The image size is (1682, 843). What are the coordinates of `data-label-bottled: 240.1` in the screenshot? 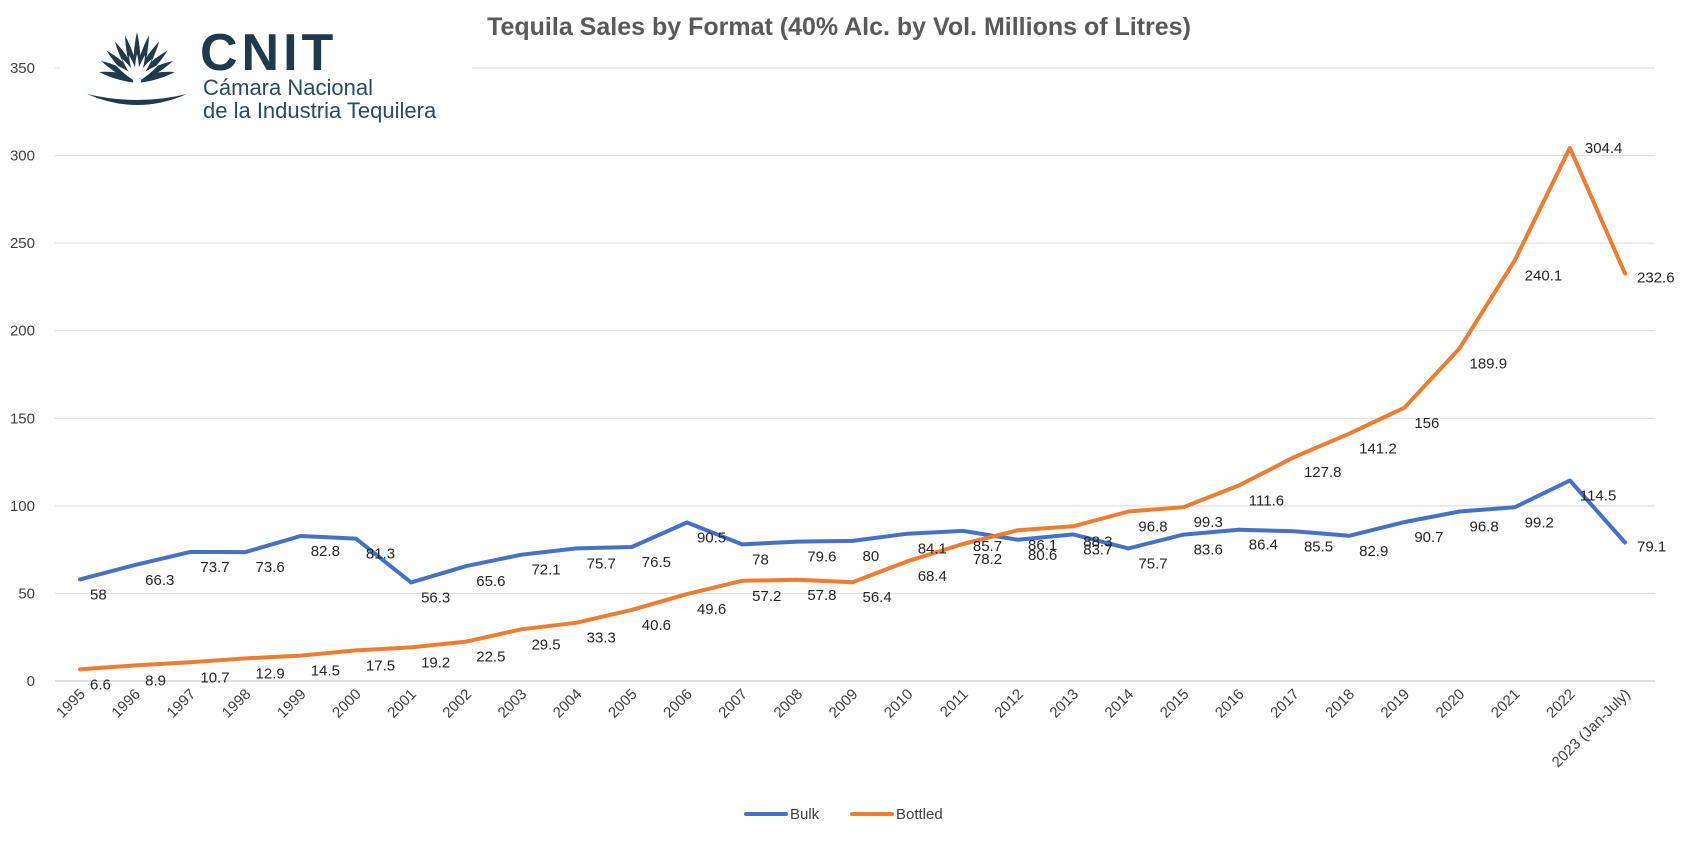 It's located at (1544, 275).